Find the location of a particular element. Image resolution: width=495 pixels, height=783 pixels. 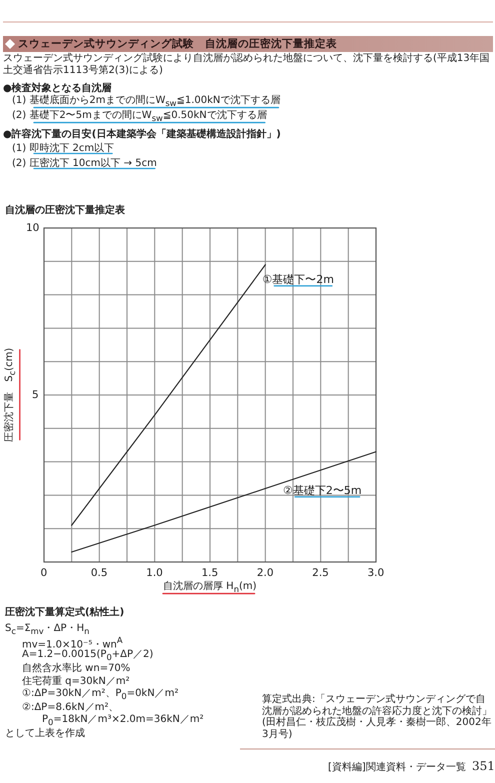

y-tick-label: 5 is located at coordinates (35, 395).